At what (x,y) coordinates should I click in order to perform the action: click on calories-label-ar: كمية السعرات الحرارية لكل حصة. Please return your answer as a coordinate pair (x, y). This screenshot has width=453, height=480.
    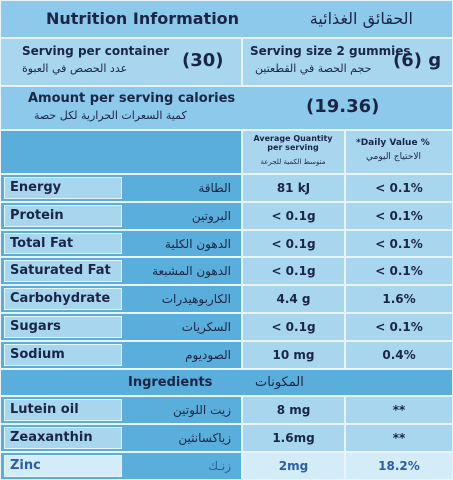
    Looking at the image, I should click on (110, 115).